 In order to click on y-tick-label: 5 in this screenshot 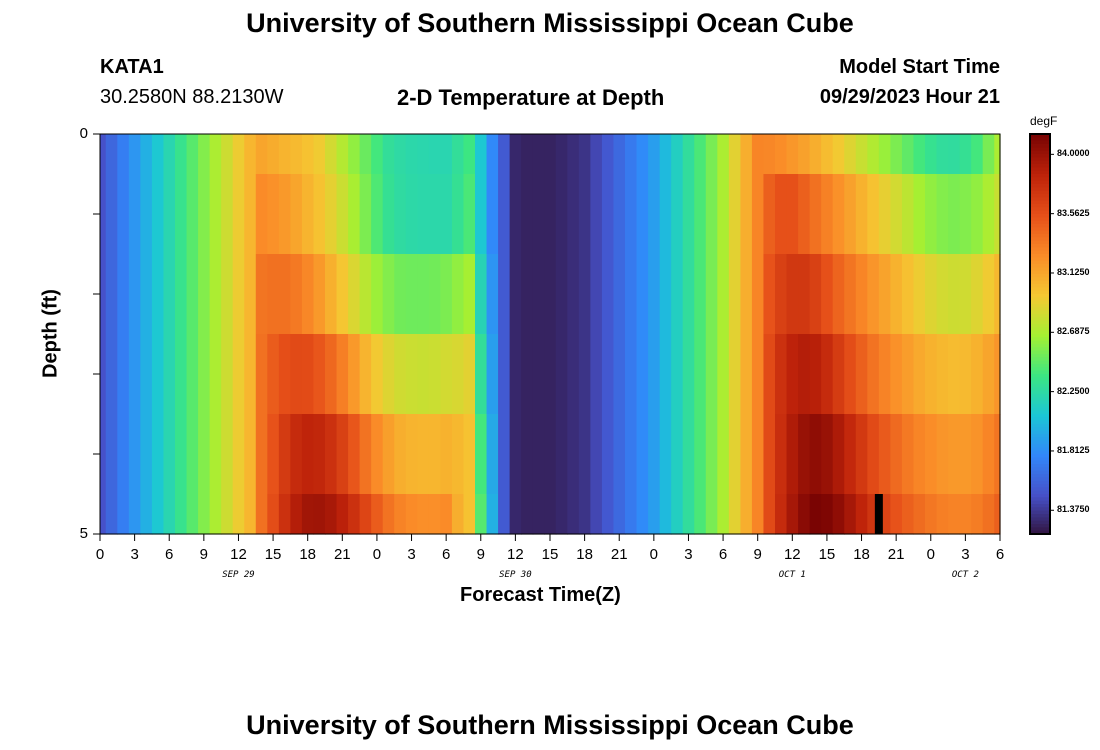, I will do `click(83, 533)`.